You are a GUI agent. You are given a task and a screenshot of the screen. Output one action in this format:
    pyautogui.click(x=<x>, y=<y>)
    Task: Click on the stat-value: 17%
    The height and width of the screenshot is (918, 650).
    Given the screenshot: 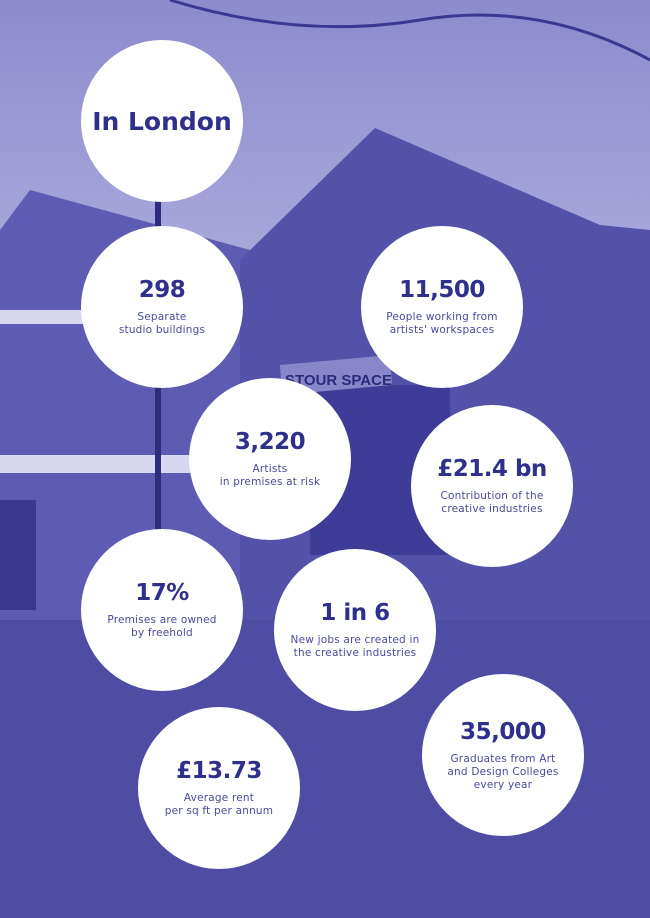 What is the action you would take?
    pyautogui.click(x=162, y=593)
    